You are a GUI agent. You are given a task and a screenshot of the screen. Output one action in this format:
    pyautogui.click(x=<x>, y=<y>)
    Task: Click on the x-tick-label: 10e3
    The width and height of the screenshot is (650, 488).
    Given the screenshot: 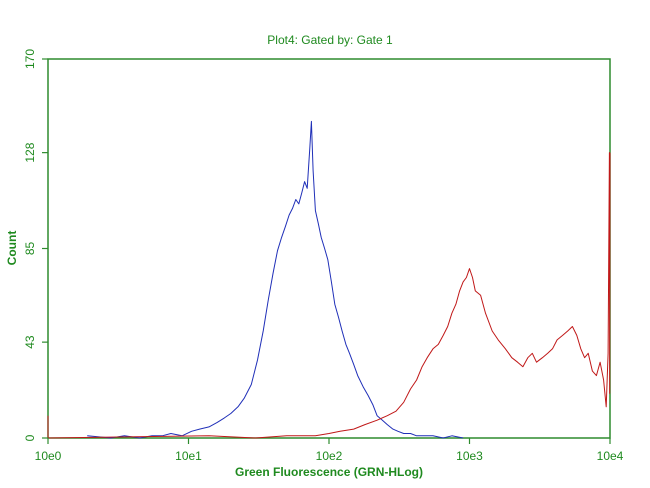 What is the action you would take?
    pyautogui.click(x=469, y=456)
    